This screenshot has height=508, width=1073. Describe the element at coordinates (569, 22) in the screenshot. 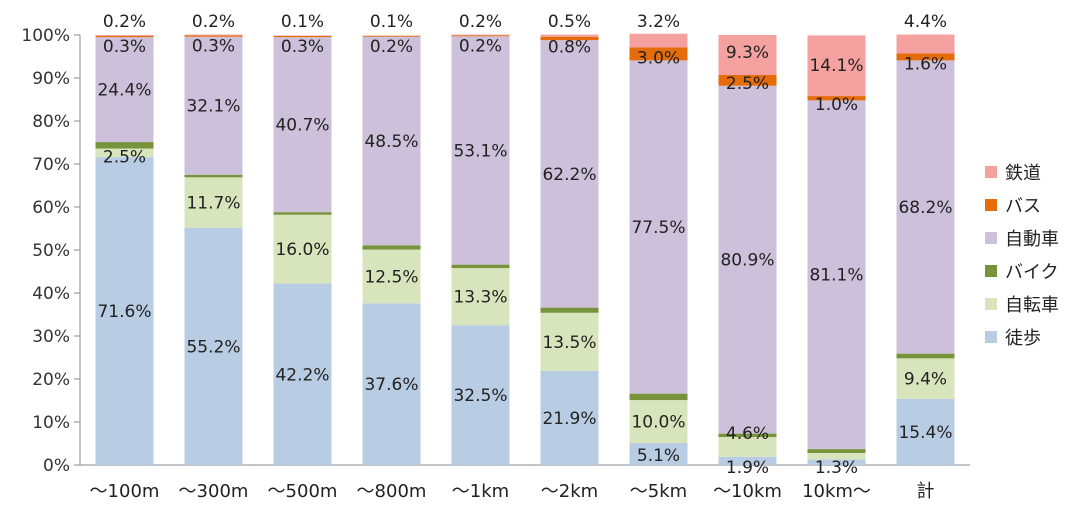

I see `data-label: 0.5%` at that location.